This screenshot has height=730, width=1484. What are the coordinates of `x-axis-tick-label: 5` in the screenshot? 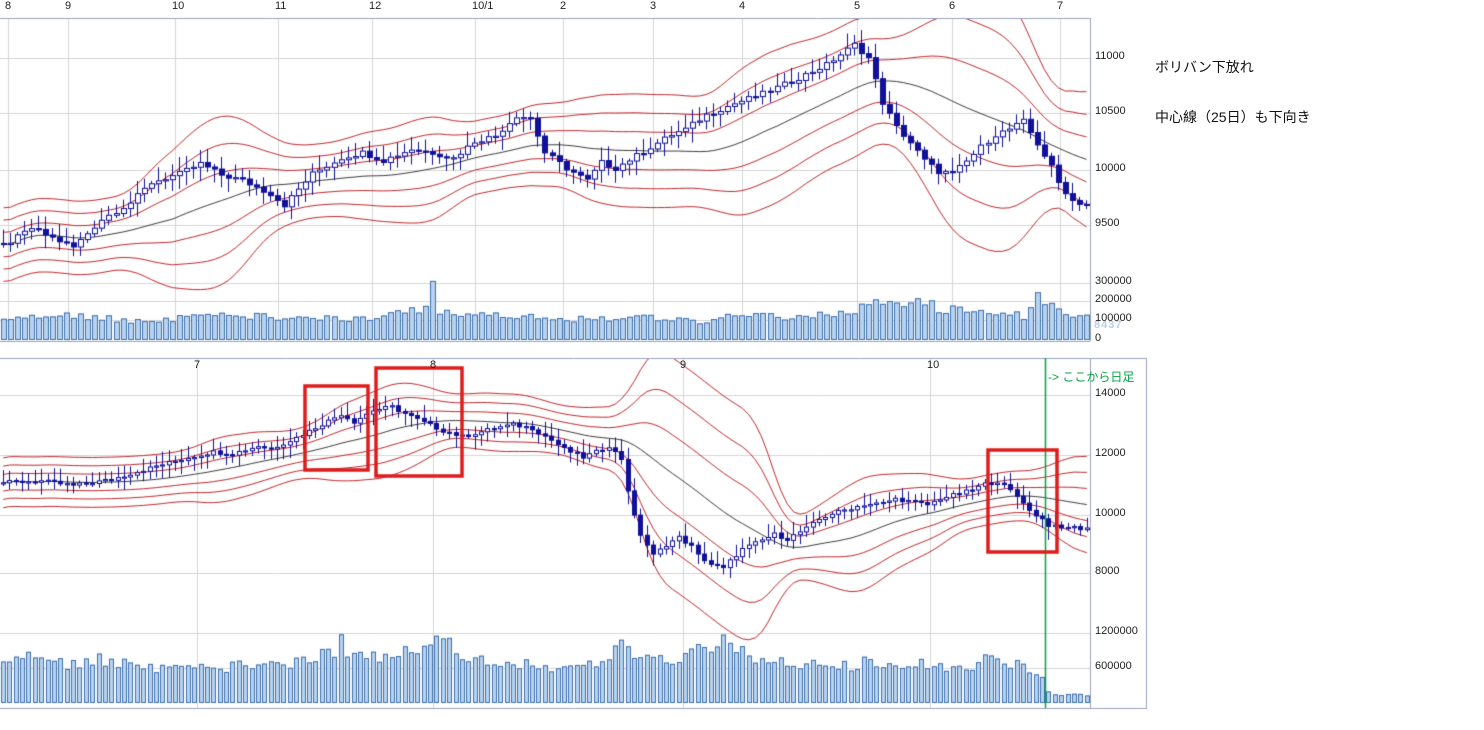 It's located at (857, 6).